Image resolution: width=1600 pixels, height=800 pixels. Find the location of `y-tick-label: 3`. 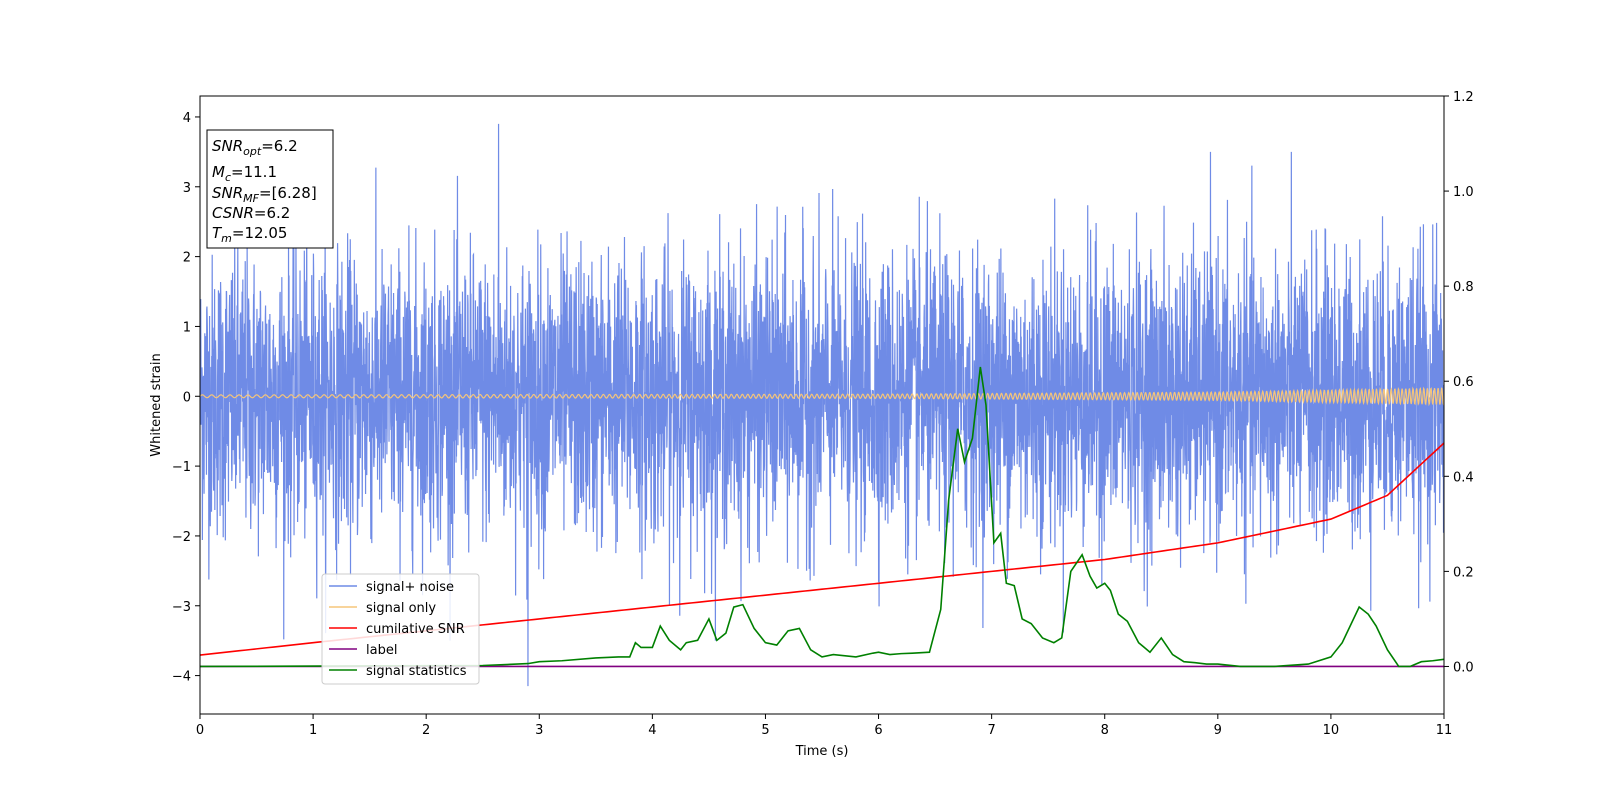

y-tick-label: 3 is located at coordinates (187, 188).